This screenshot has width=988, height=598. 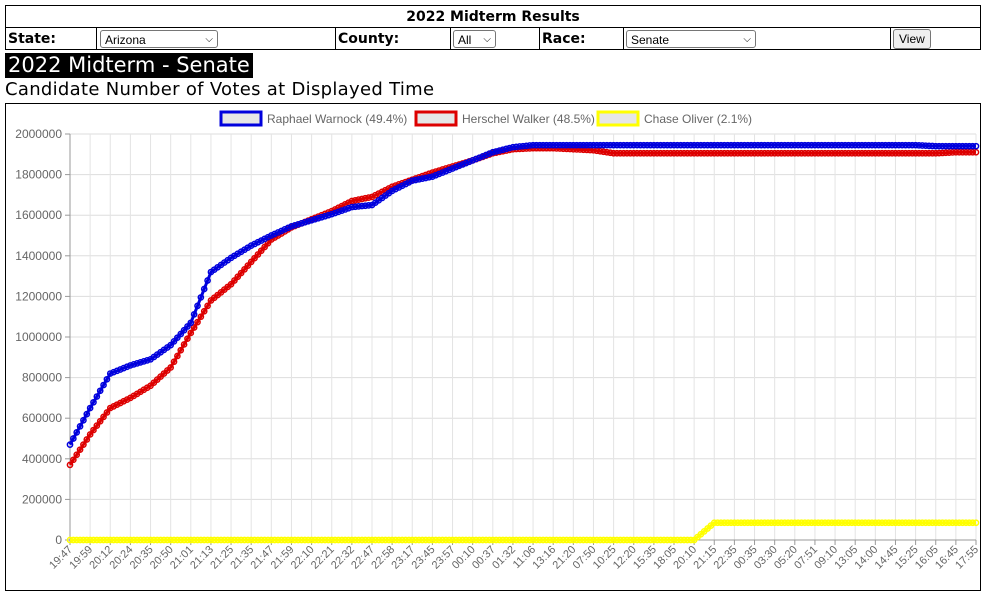 What do you see at coordinates (966, 558) in the screenshot?
I see `x-tick-label: 17:55` at bounding box center [966, 558].